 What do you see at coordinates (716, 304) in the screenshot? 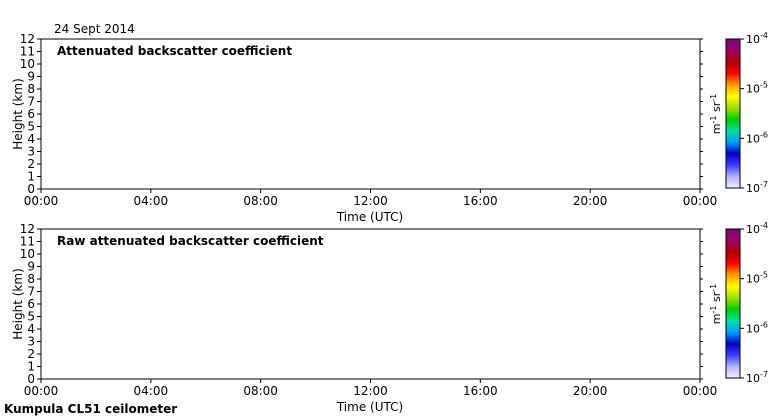
I see `colorbar-label-2: m-1 sr-1` at bounding box center [716, 304].